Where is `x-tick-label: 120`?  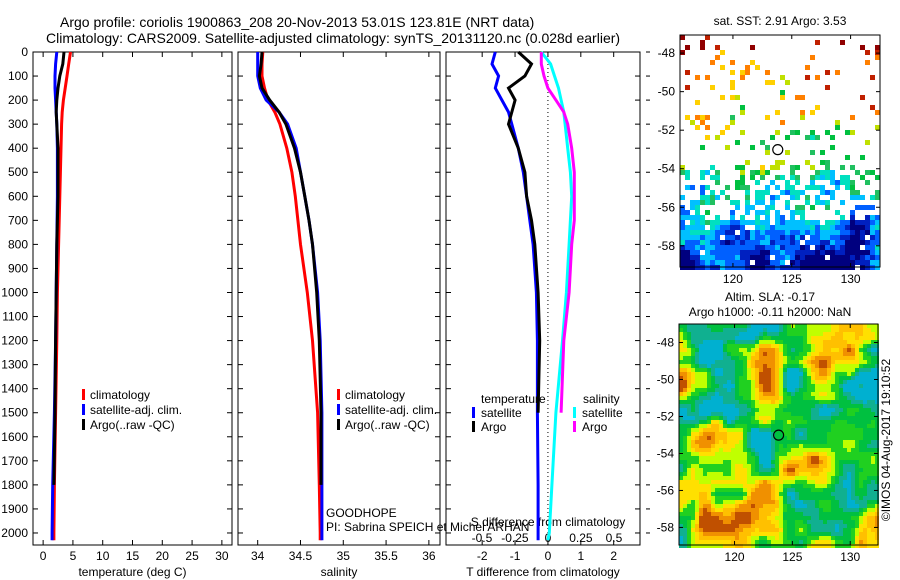
x-tick-label: 120 is located at coordinates (735, 557).